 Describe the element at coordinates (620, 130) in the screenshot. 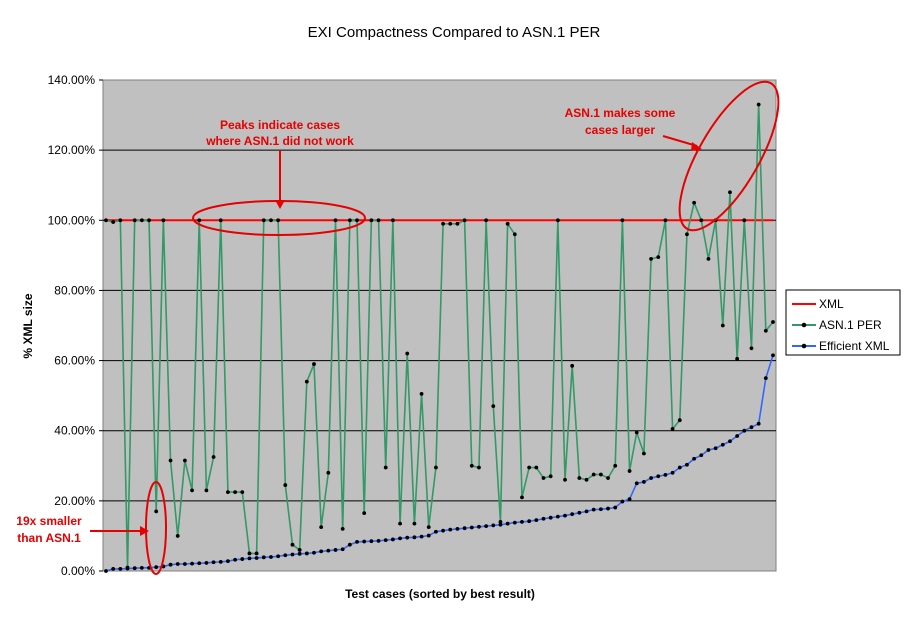

I see `annotation-larger-line2: cases larger` at that location.